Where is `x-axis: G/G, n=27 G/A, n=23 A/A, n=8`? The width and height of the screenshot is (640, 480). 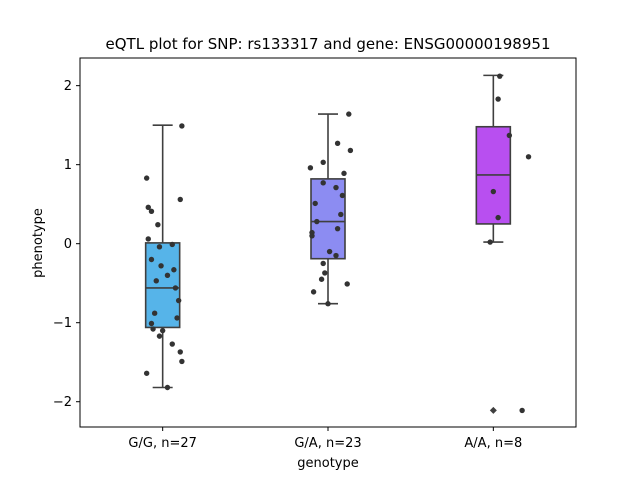 x-axis: G/G, n=27 G/A, n=23 A/A, n=8 is located at coordinates (325, 439).